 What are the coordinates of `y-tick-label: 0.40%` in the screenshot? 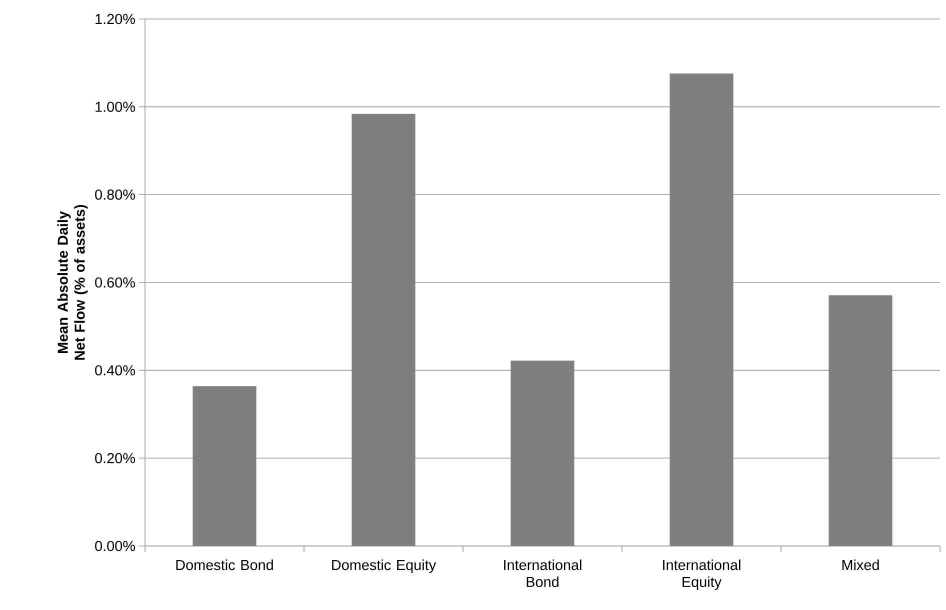 It's located at (115, 370).